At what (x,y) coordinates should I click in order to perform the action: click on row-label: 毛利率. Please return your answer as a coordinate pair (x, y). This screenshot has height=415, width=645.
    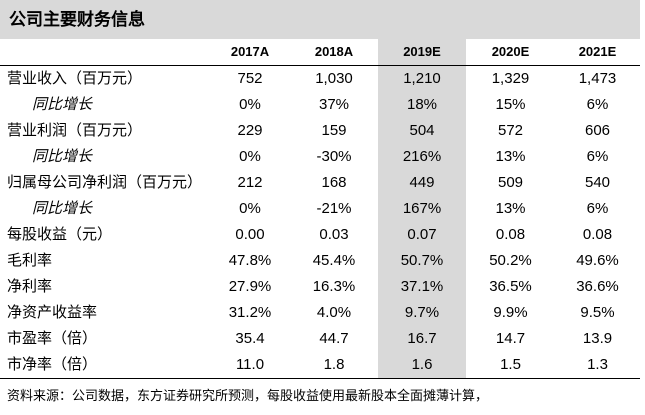
    Looking at the image, I should click on (30, 260).